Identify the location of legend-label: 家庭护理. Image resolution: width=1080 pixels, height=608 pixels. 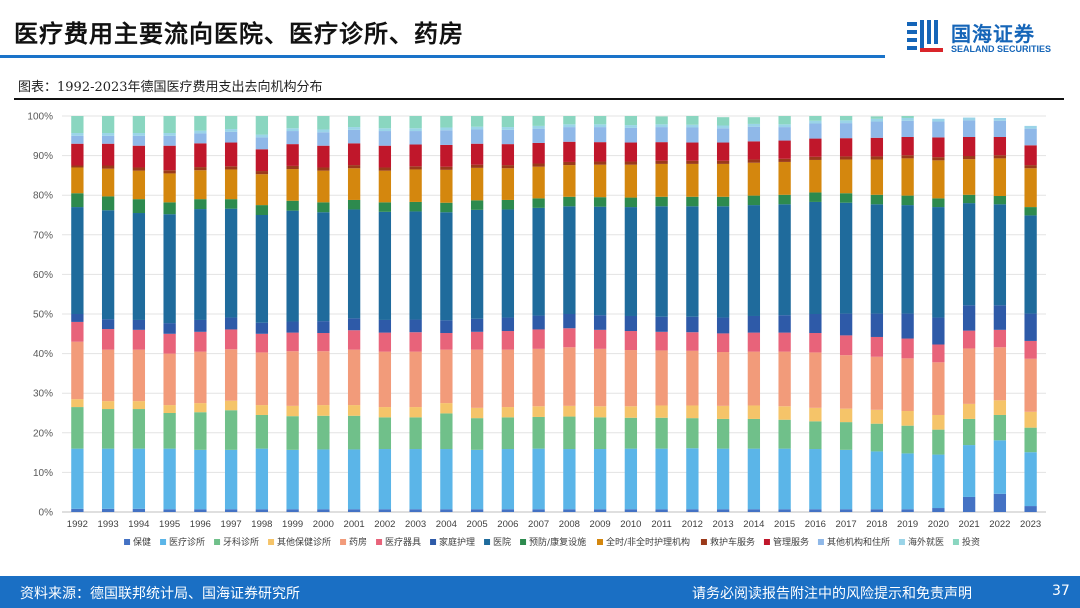
(457, 542).